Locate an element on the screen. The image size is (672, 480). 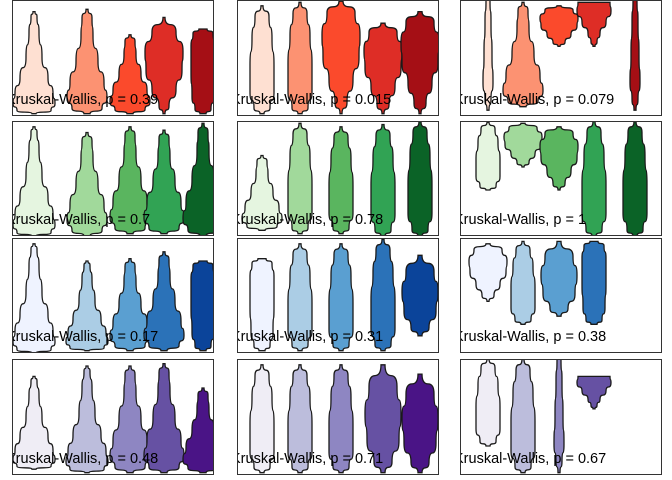
violin-panel-r2-c1: Kruskal-Wallis, p = 0.7 is located at coordinates (110, 178).